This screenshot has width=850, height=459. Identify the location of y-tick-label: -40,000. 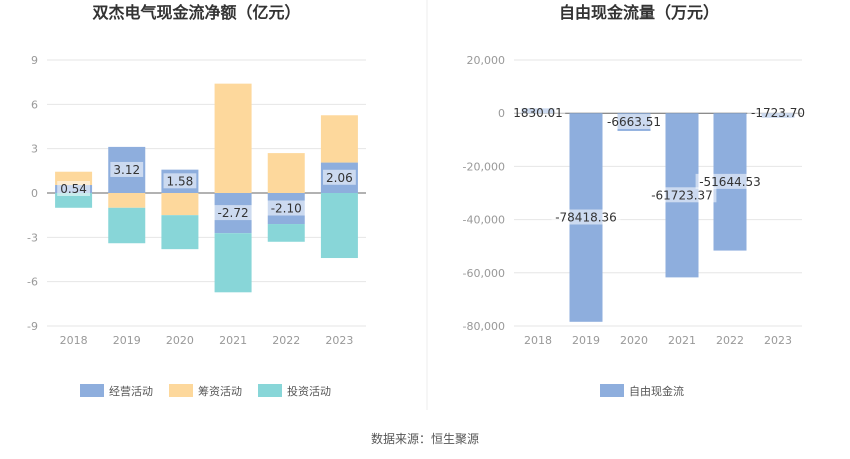
(484, 220).